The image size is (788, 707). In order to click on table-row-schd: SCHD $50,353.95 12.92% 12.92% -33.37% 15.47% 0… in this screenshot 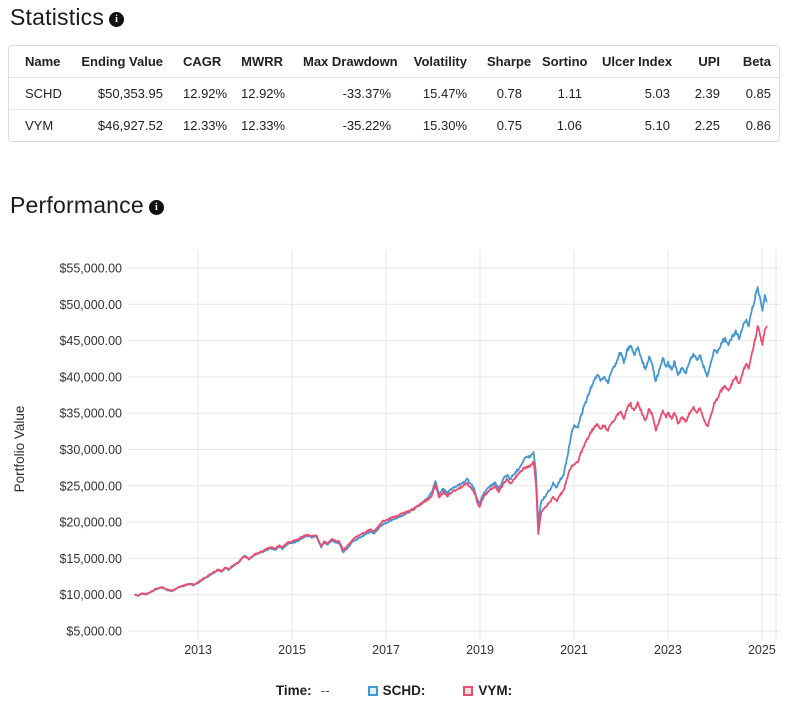, I will do `click(394, 94)`.